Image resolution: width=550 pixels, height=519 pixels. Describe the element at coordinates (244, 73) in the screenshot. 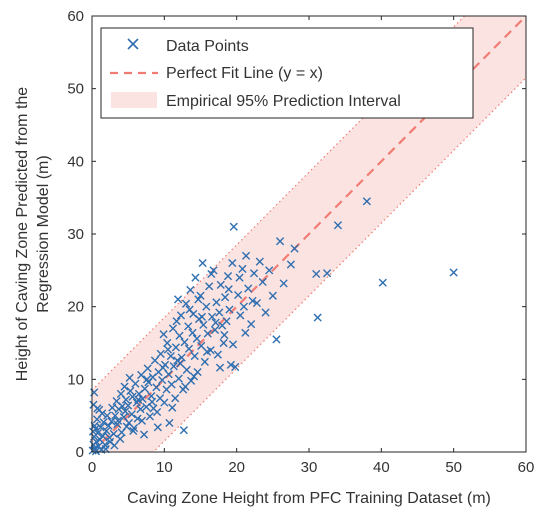

I see `legend-label-perfect-fit: Perfect Fit Line (y = x)` at that location.